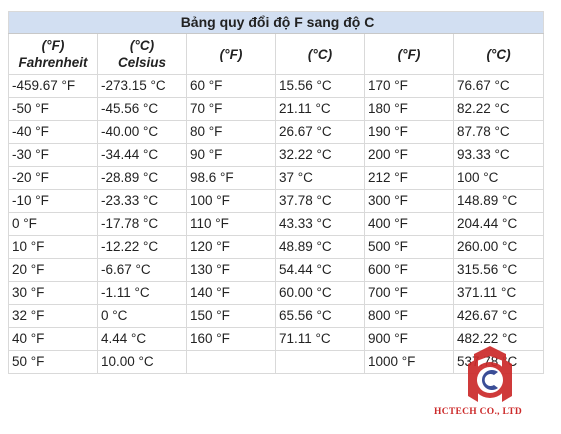  I want to click on fahrenheit-cell: -10 °F, so click(53, 201).